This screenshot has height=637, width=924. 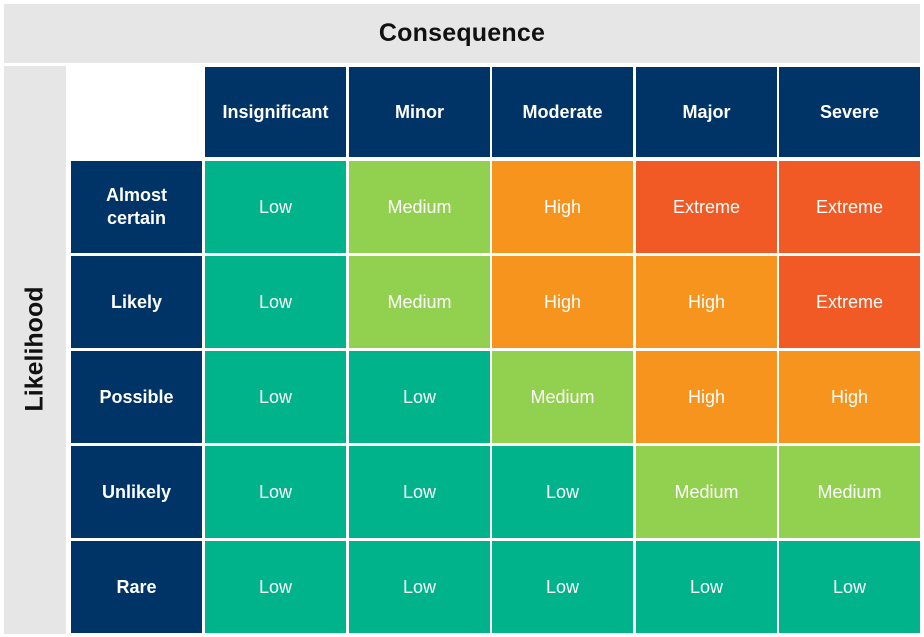 I want to click on consequence-title: Consequence, so click(x=462, y=33).